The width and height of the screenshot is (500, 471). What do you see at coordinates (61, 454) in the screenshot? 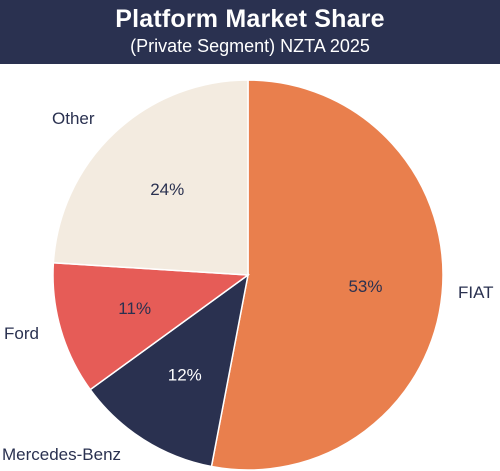
I see `slice-category-label: Mercedes-Benz` at bounding box center [61, 454].